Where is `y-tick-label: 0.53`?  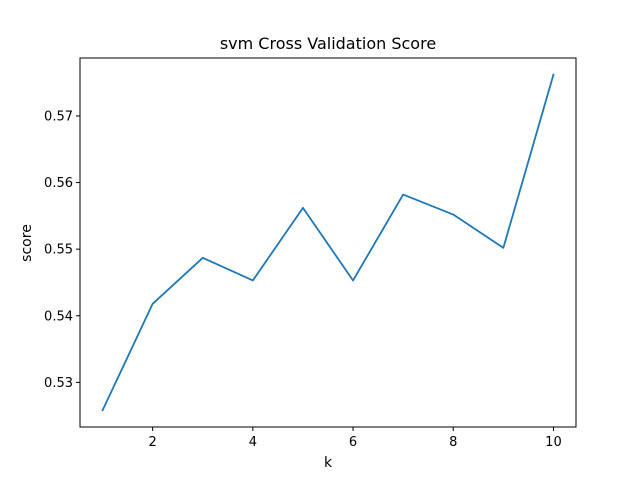
y-tick-label: 0.53 is located at coordinates (58, 383).